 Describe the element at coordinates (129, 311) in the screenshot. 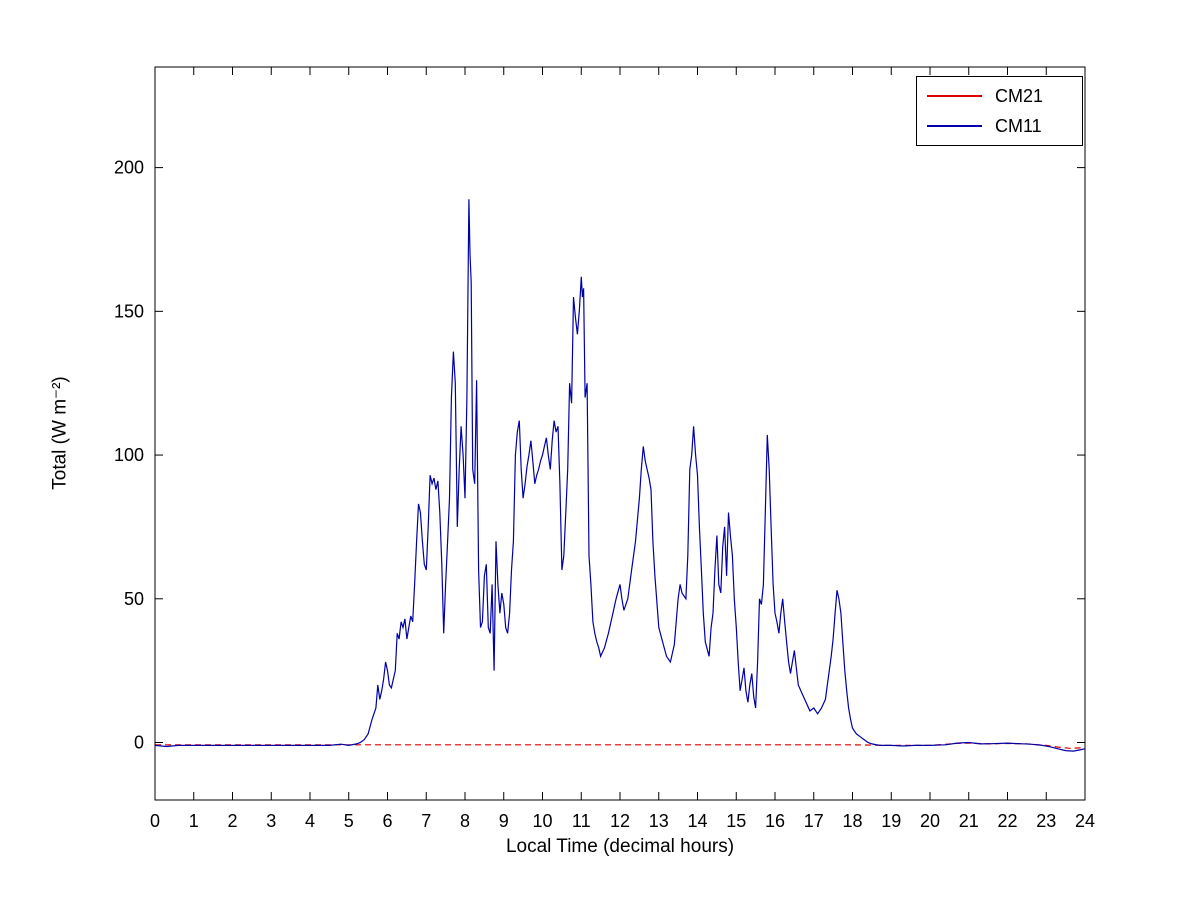

I see `y-tick-label: 150` at that location.